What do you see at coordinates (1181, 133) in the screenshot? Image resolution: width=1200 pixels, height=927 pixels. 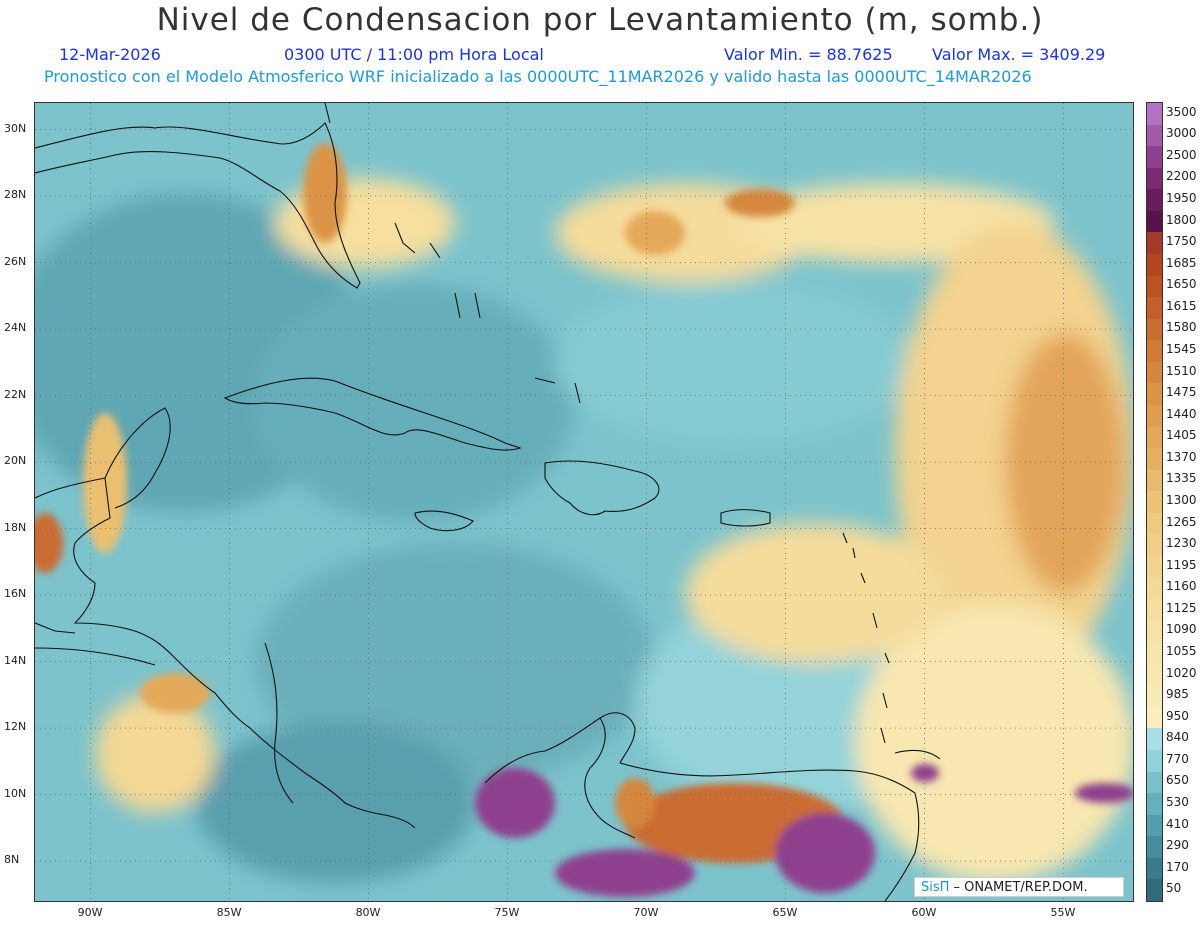 I see `colorbar-label: 3000` at bounding box center [1181, 133].